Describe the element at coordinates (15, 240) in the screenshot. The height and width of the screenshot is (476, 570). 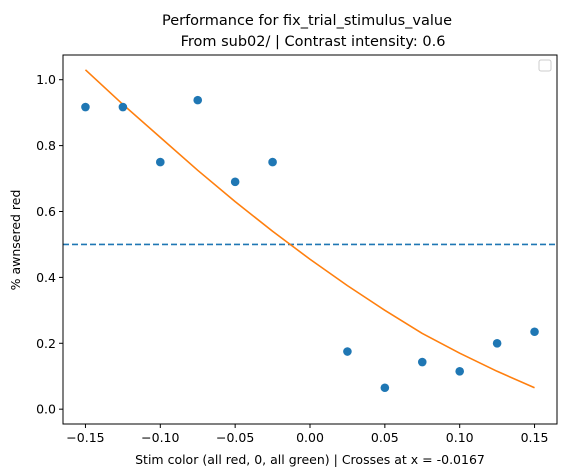
I see `y-axis-label: % awnsered red` at that location.